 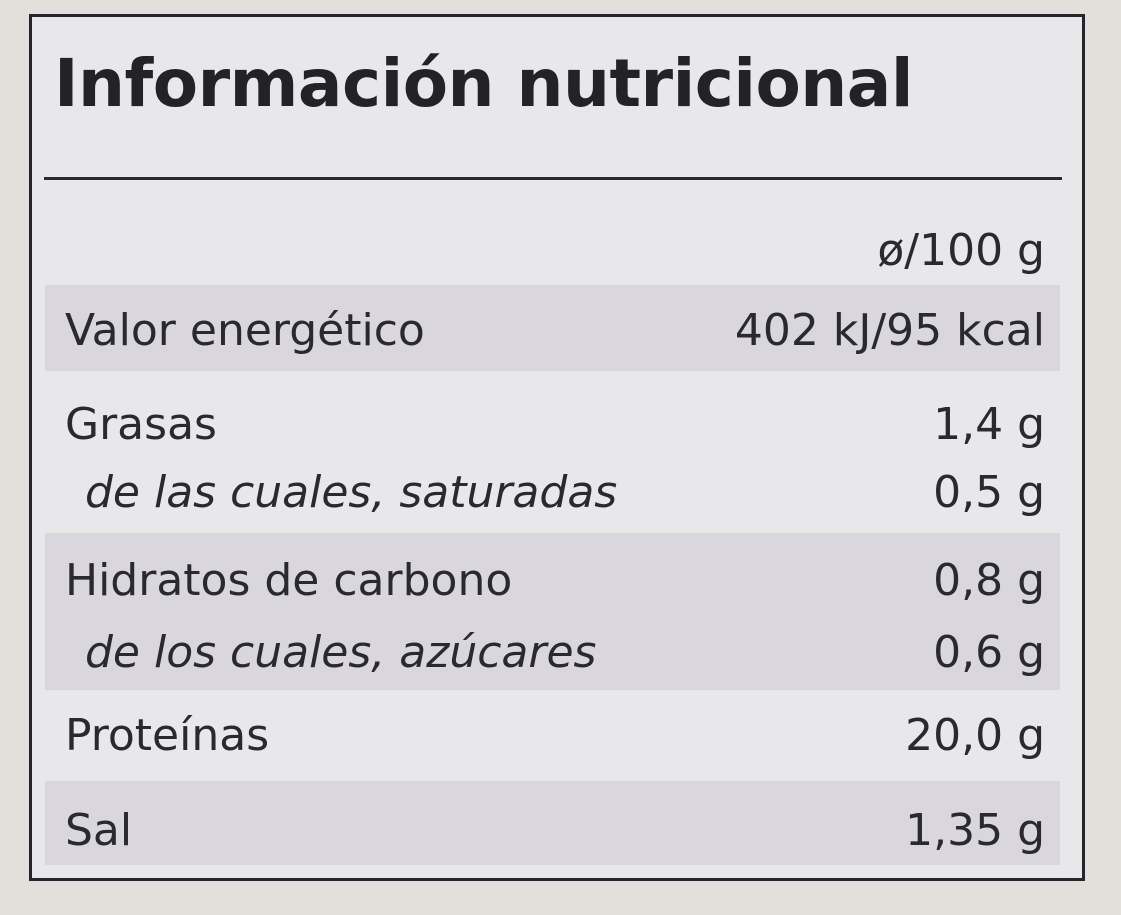 What do you see at coordinates (989, 492) in the screenshot?
I see `nutrient-subvalue: 0,5 g` at bounding box center [989, 492].